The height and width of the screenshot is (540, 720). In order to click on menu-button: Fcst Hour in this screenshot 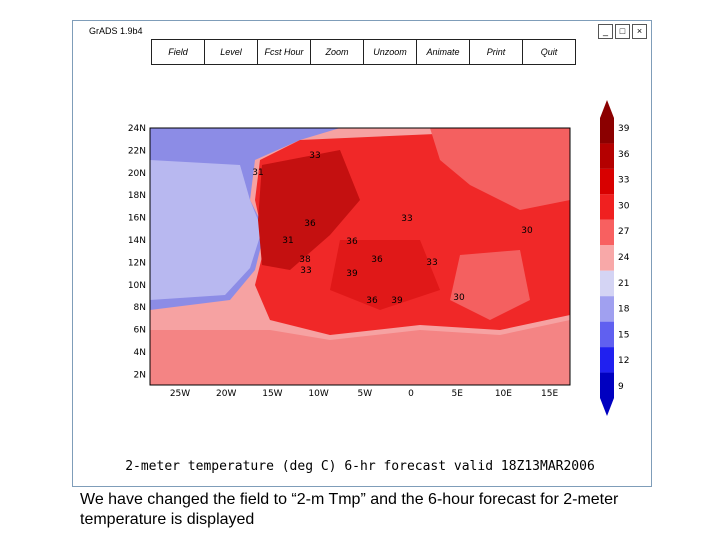, I will do `click(284, 52)`.